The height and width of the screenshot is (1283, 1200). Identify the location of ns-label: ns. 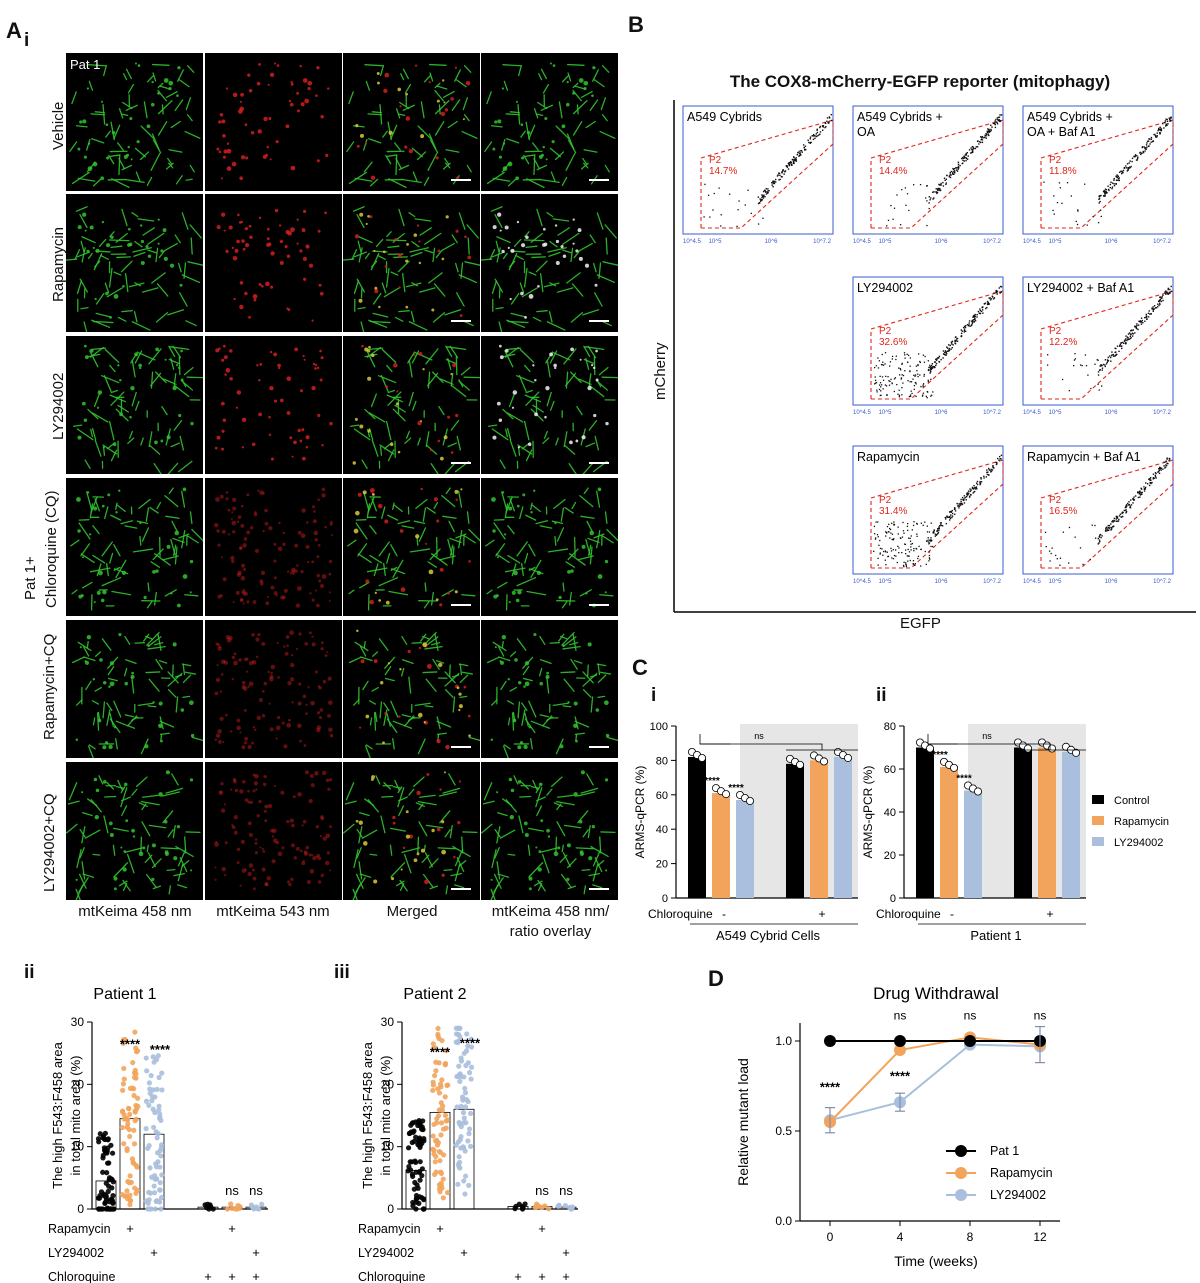
(987, 736).